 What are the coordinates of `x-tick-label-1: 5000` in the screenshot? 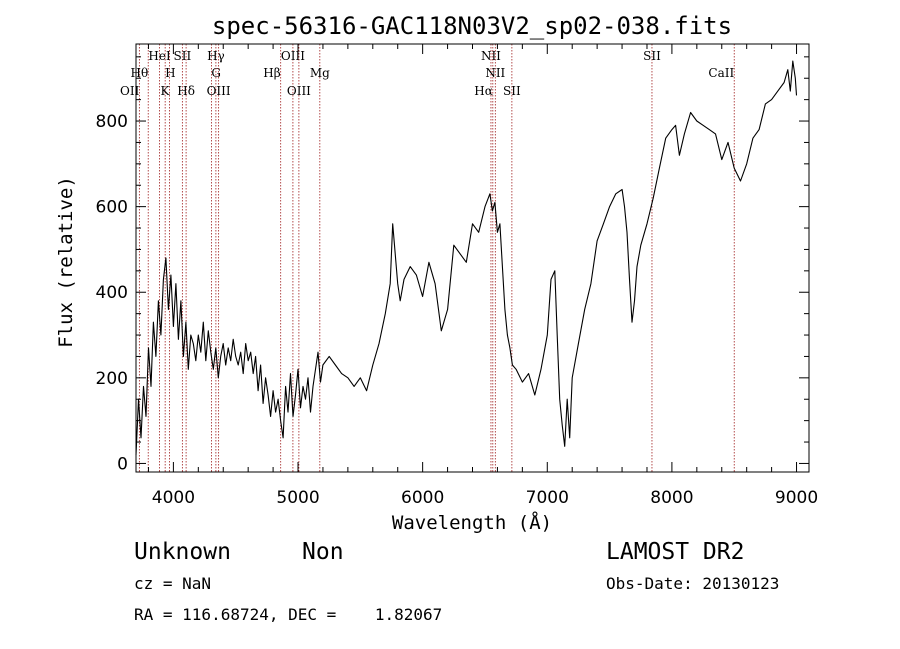 It's located at (297, 498).